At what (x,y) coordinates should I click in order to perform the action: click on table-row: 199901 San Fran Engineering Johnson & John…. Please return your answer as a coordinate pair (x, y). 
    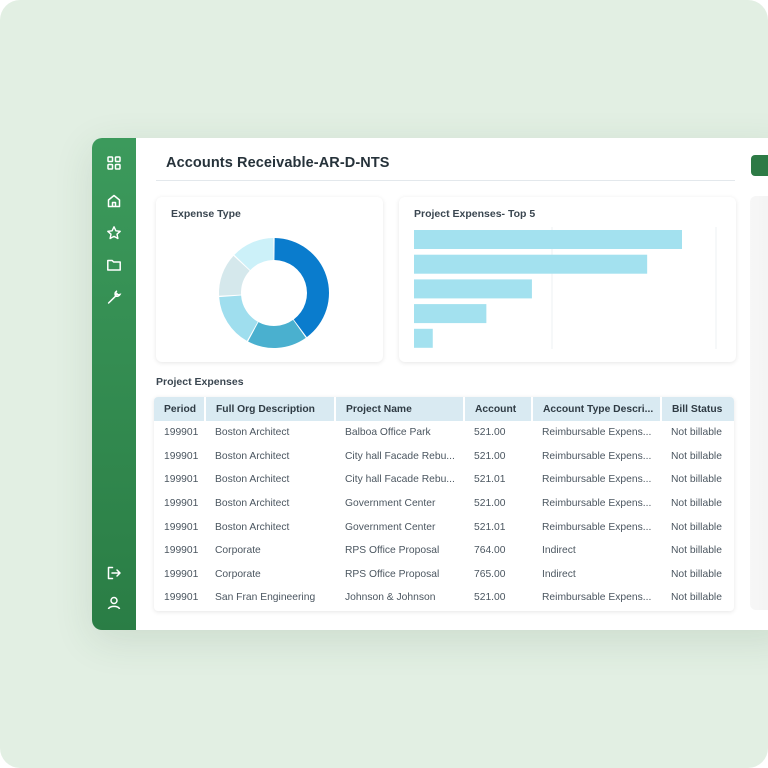
    Looking at the image, I should click on (444, 598).